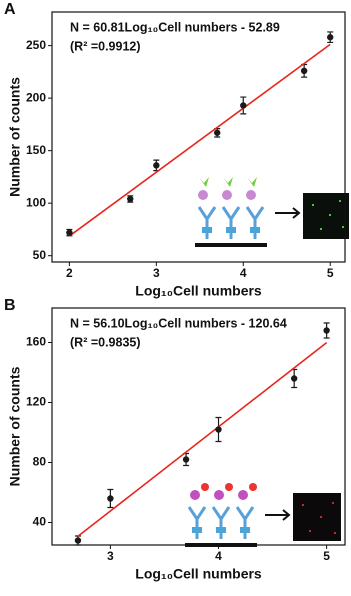 Image resolution: width=351 pixels, height=596 pixels. Describe the element at coordinates (231, 245) in the screenshot. I see `substrate` at that location.